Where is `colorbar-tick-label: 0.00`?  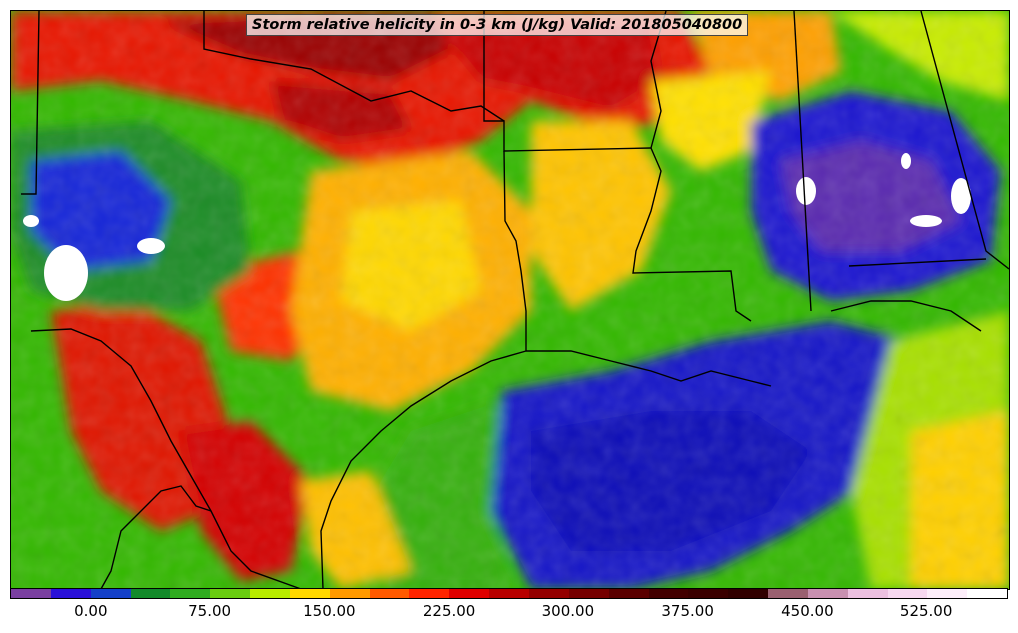
colorbar-tick-label: 0.00 is located at coordinates (91, 611).